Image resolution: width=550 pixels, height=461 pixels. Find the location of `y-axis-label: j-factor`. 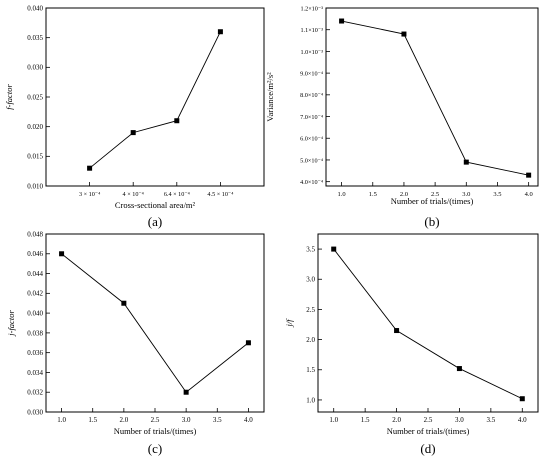

y-axis-label: j-factor is located at coordinates (11, 323).